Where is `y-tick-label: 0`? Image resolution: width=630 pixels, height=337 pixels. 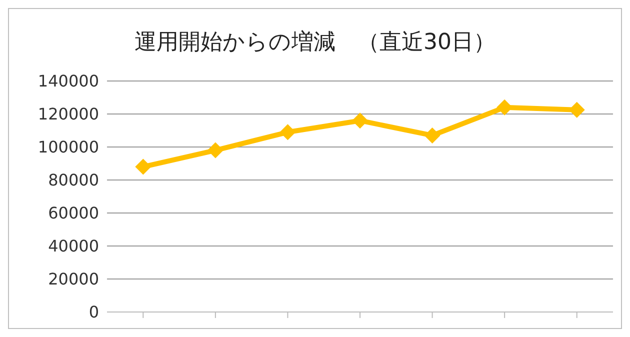 y-tick-label: 0 is located at coordinates (93, 312).